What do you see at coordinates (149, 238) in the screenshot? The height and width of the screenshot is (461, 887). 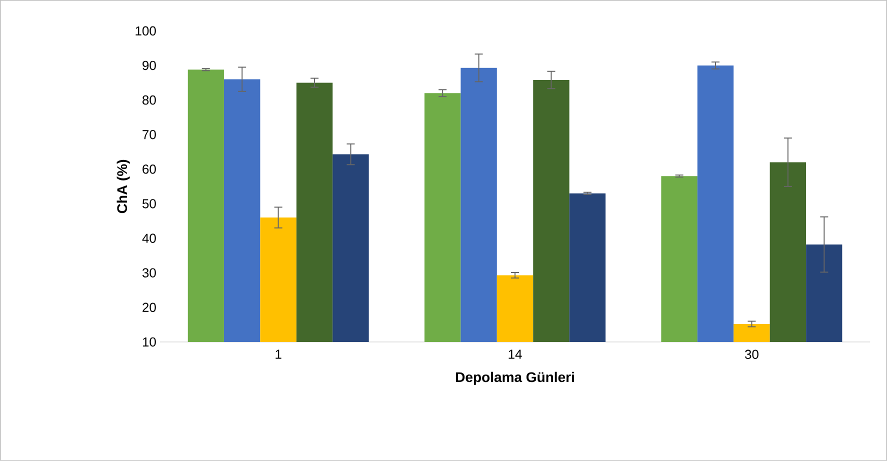 I see `y-tick-label: 40` at bounding box center [149, 238].